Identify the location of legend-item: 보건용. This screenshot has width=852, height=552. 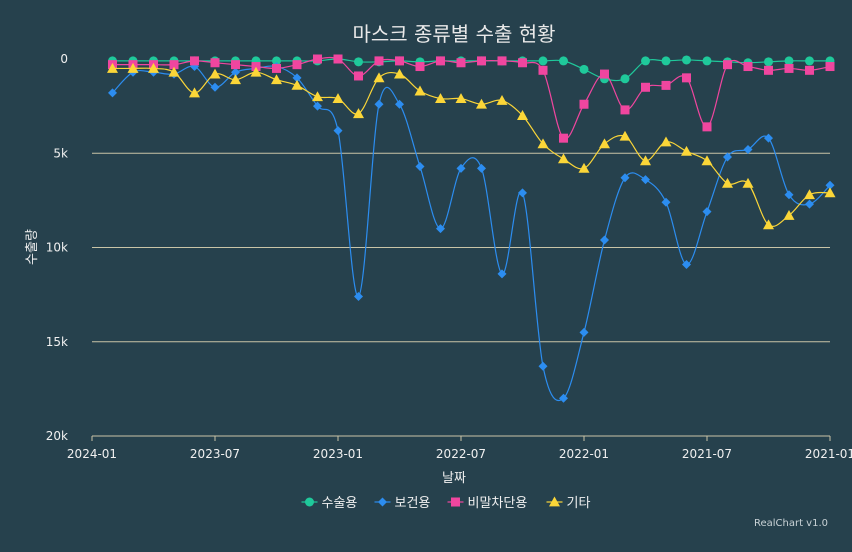
(402, 503).